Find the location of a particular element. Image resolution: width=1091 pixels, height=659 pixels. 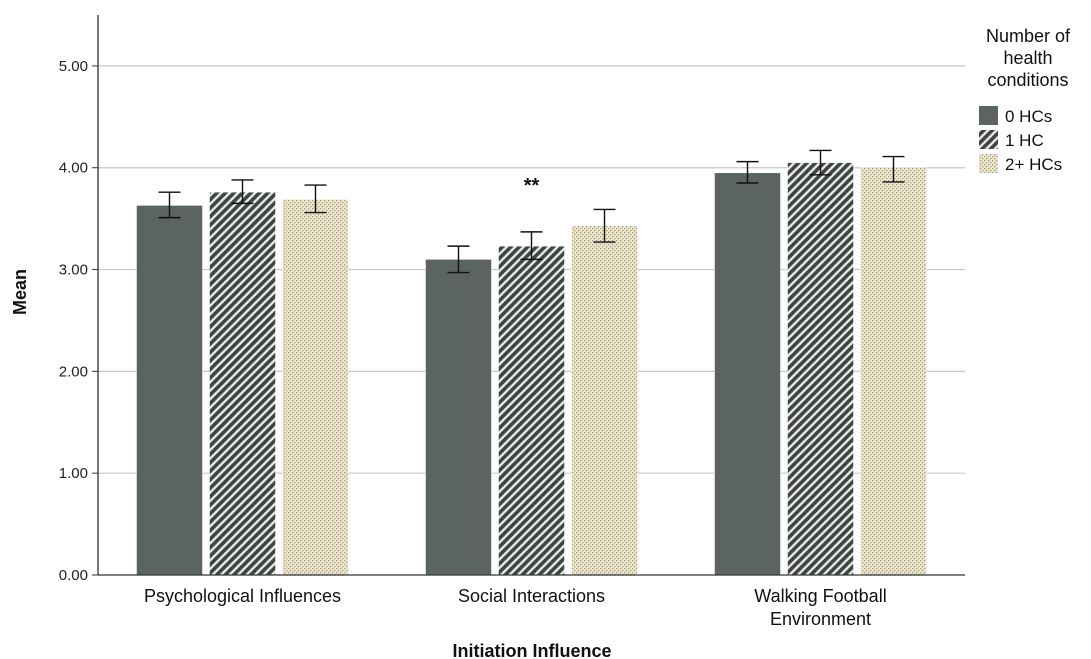

legend-title: health is located at coordinates (1027, 58).